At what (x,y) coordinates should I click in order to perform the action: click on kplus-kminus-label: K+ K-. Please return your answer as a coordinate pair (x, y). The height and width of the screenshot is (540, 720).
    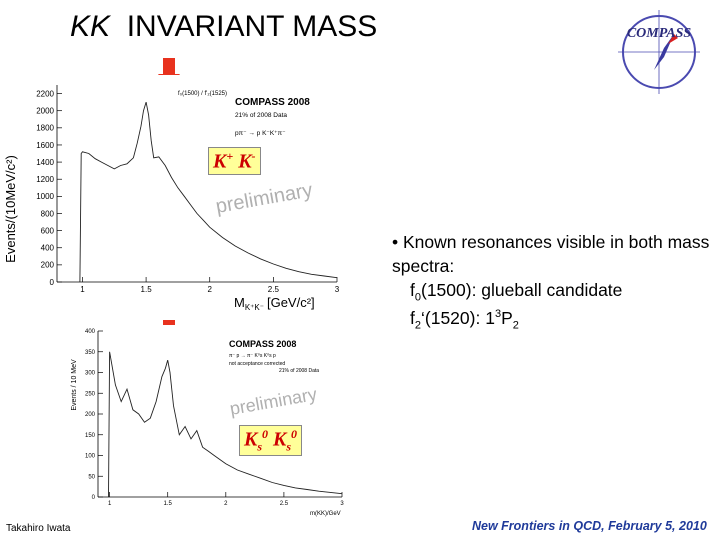
    Looking at the image, I should click on (234, 161).